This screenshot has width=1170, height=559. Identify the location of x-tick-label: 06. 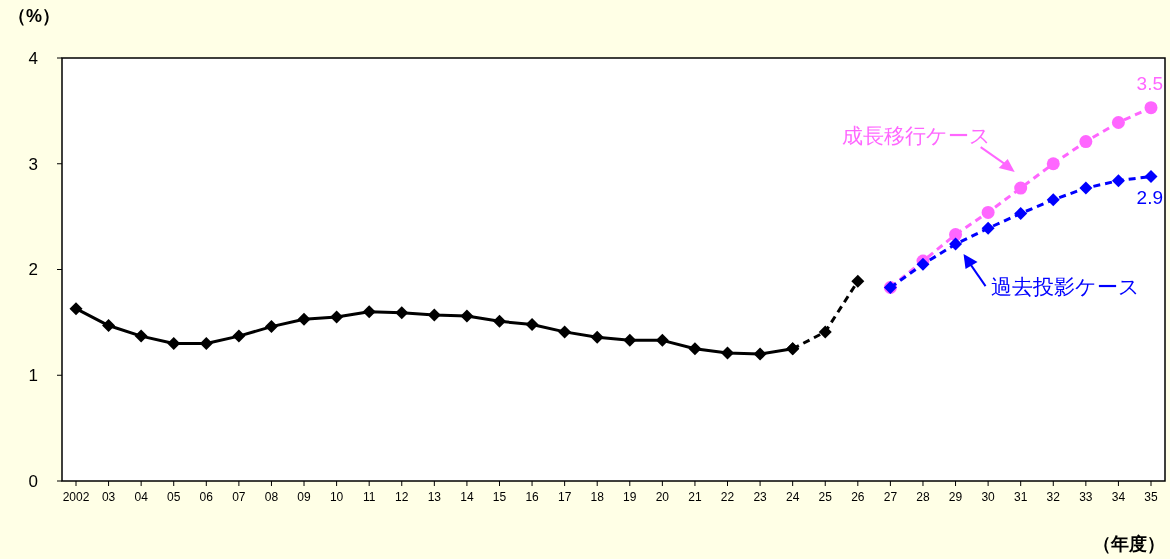
(206, 497).